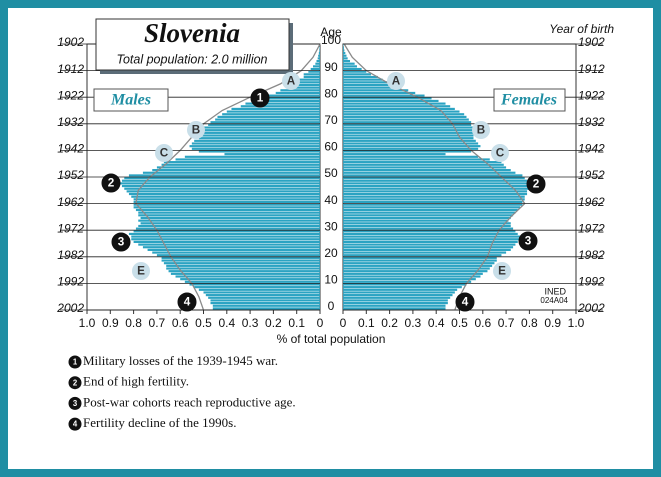  What do you see at coordinates (192, 33) in the screenshot?
I see `chart-title: Slovenia` at bounding box center [192, 33].